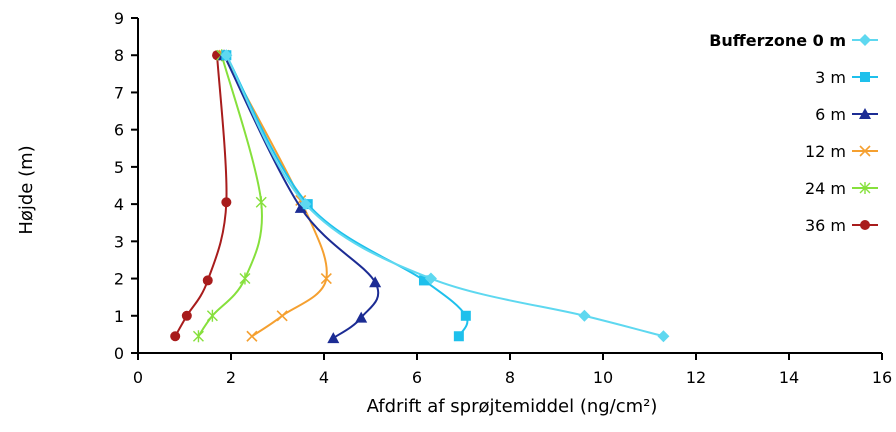  Describe the element at coordinates (830, 114) in the screenshot. I see `legend-label: 6 m` at that location.